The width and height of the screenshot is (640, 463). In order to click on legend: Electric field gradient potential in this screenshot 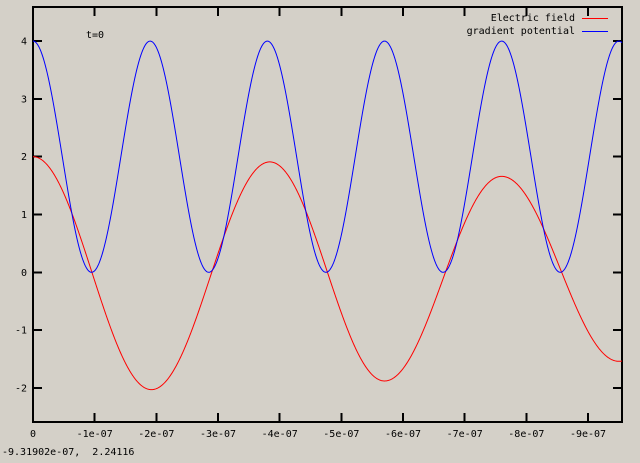, I will do `click(537, 25)`.